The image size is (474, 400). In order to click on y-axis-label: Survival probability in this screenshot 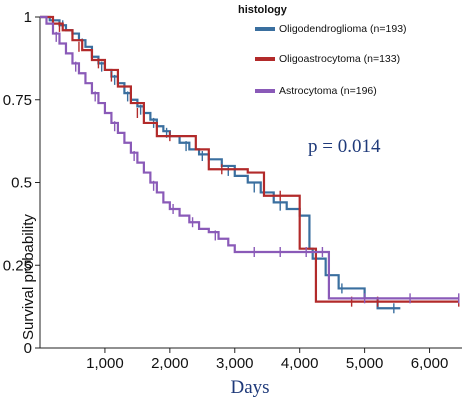, I will do `click(28, 277)`.